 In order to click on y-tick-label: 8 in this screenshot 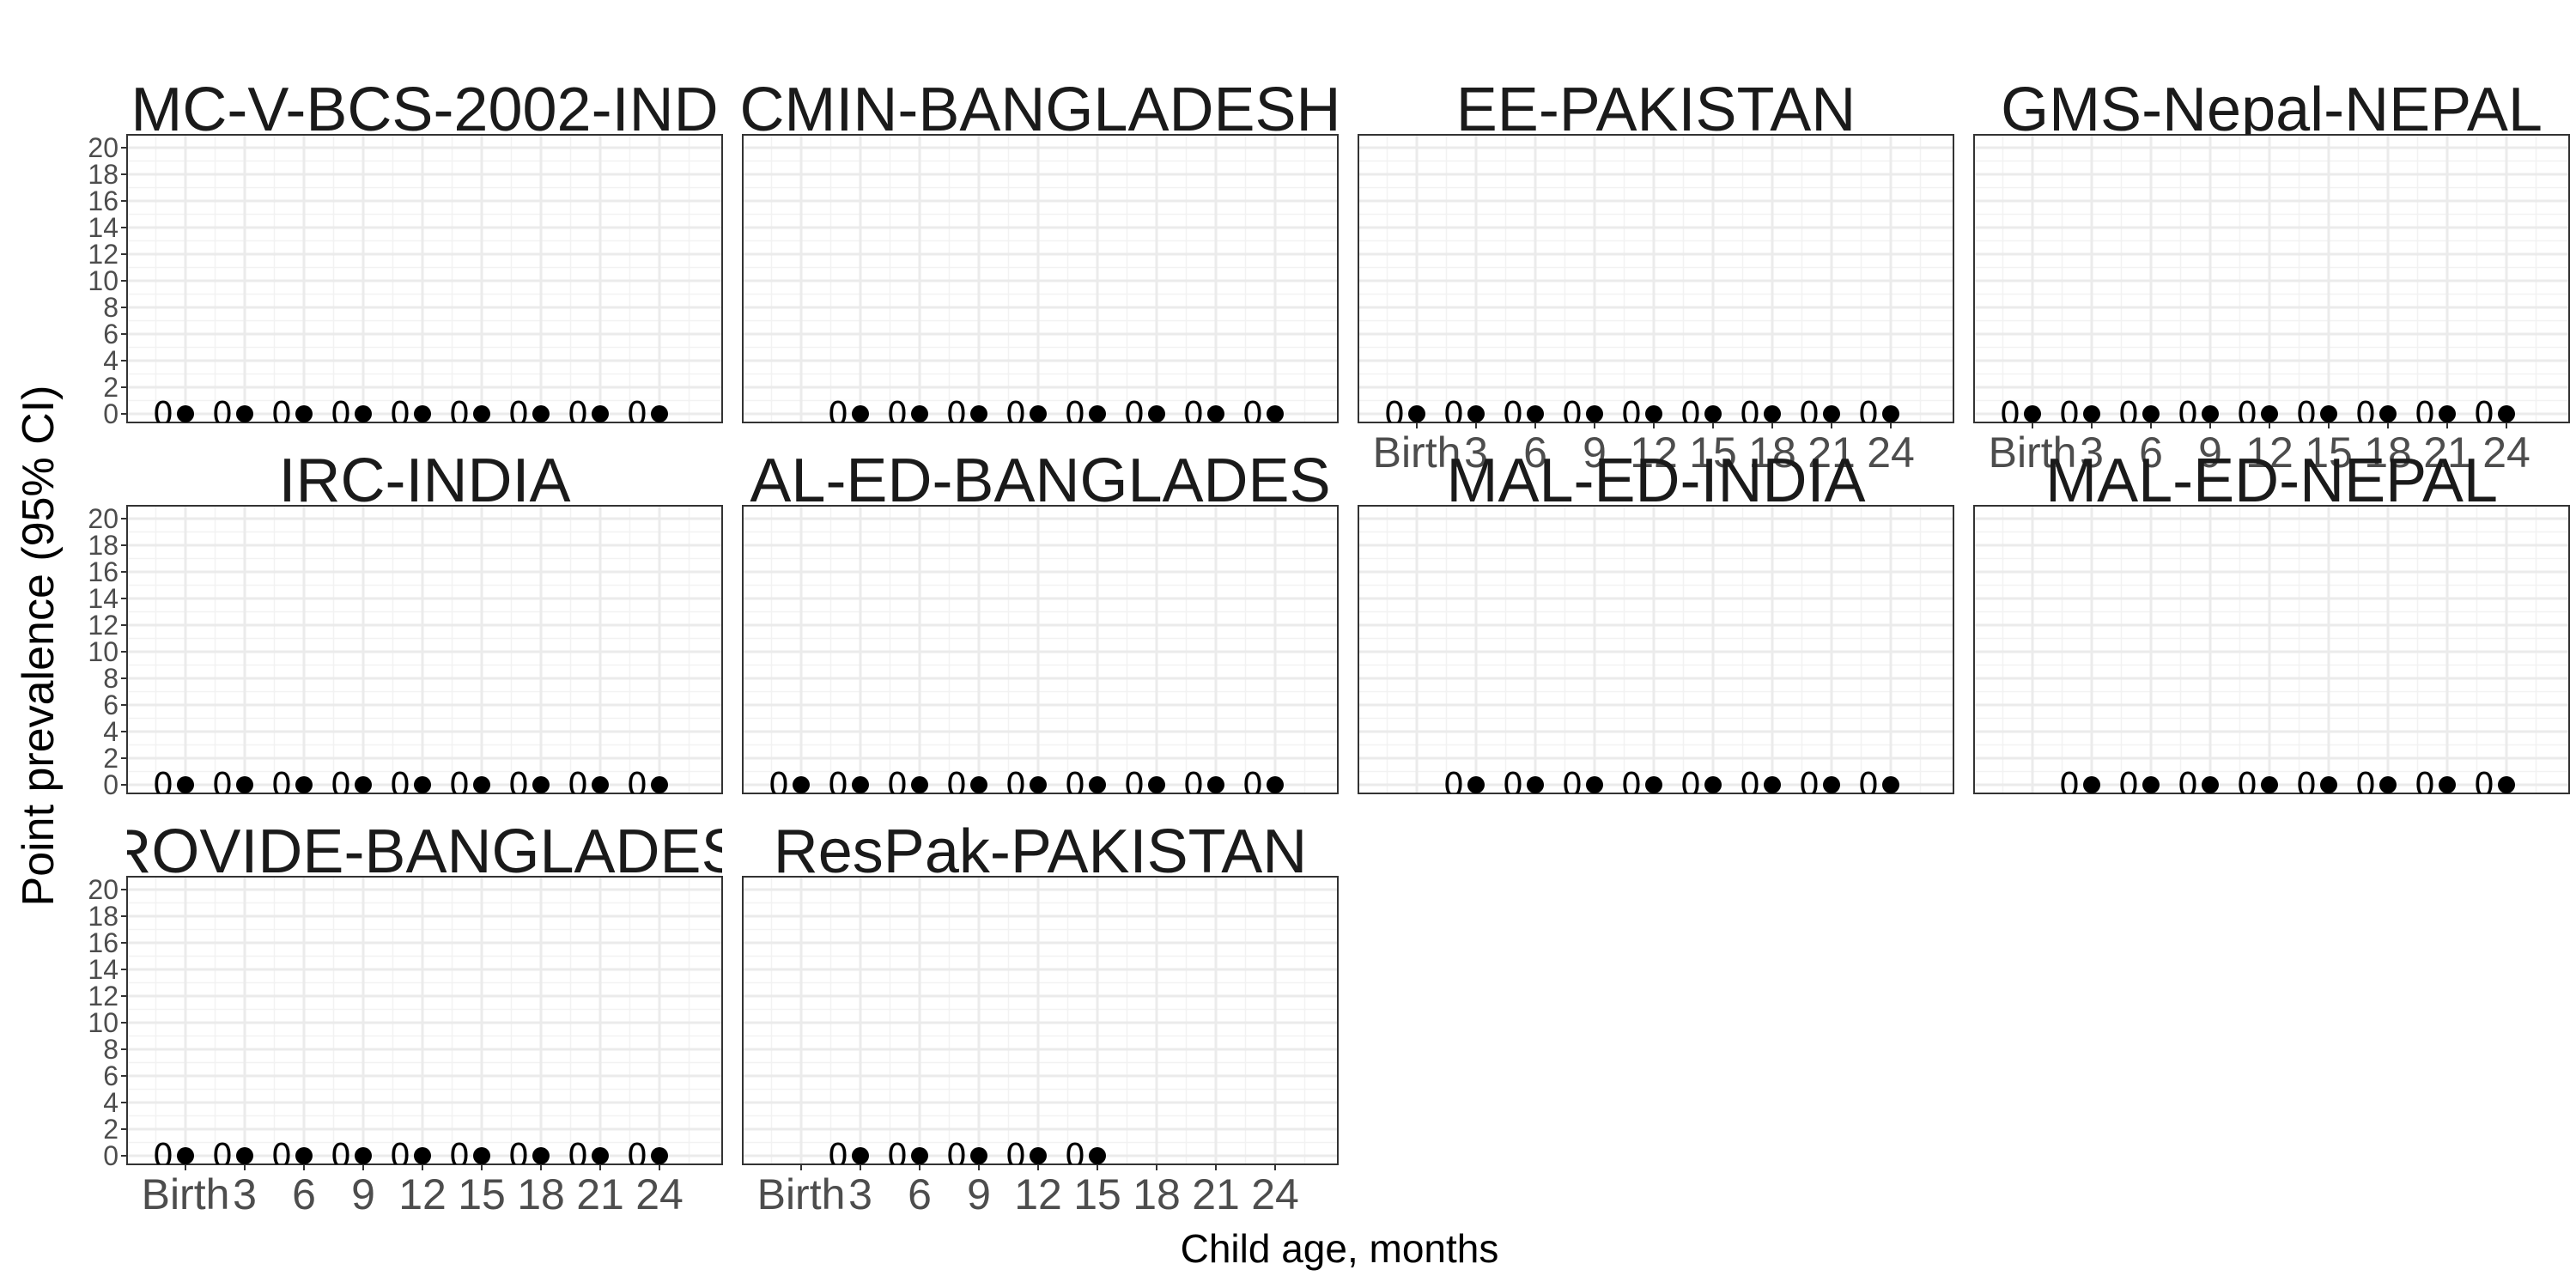, I will do `click(111, 1049)`.